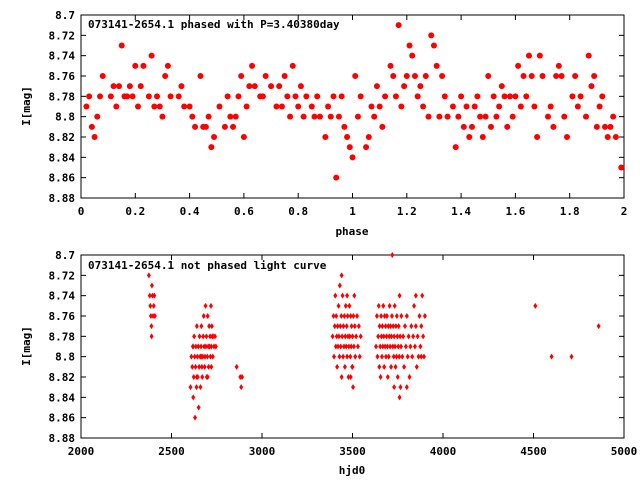  What do you see at coordinates (65, 117) in the screenshot?
I see `phased-y-tick-label: 8.8` at bounding box center [65, 117].